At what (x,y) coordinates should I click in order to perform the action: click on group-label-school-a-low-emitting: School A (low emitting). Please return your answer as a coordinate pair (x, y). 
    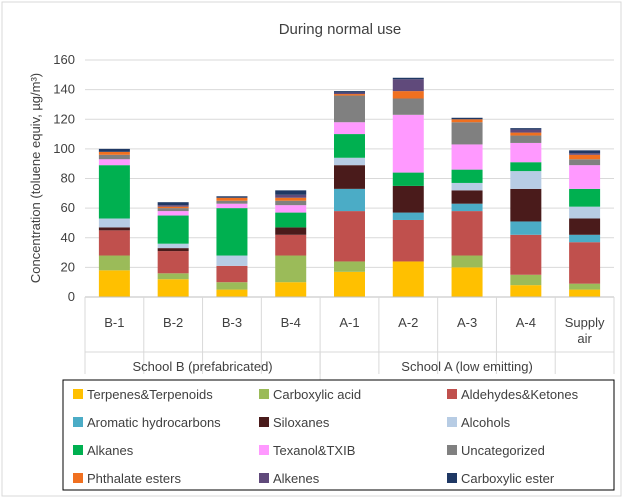
    Looking at the image, I should click on (467, 366).